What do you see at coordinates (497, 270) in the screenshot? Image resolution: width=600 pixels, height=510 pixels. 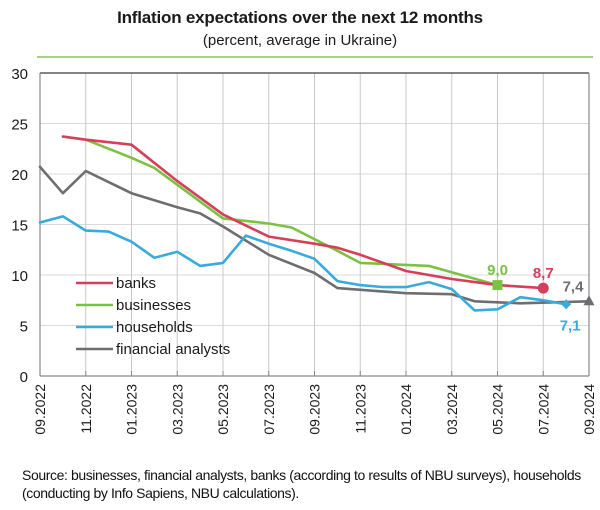 I see `end-label-businesses: 9,0` at bounding box center [497, 270].